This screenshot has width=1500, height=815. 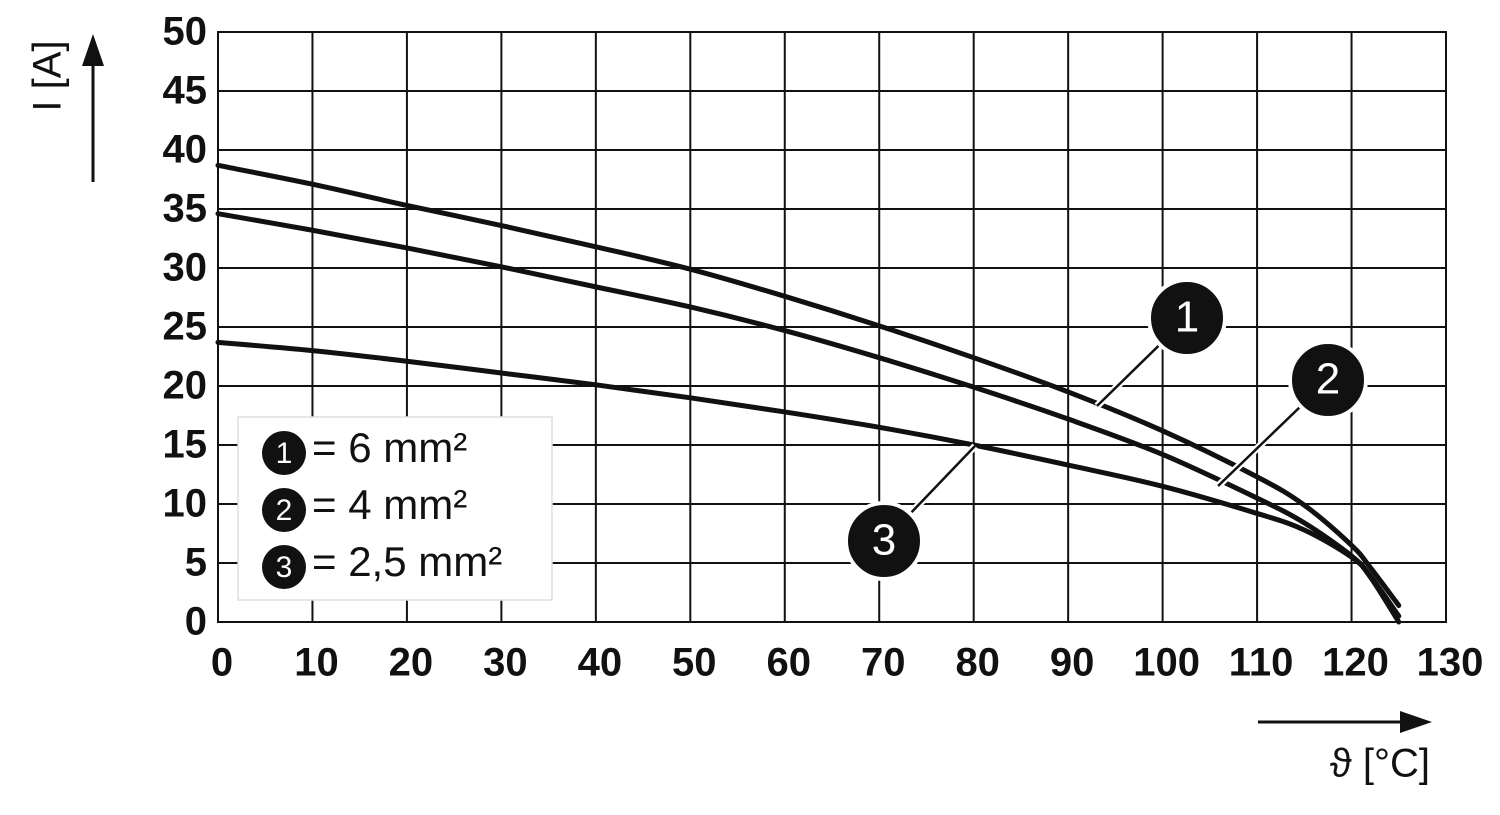 What do you see at coordinates (1166, 663) in the screenshot?
I see `x-tick-label: 100` at bounding box center [1166, 663].